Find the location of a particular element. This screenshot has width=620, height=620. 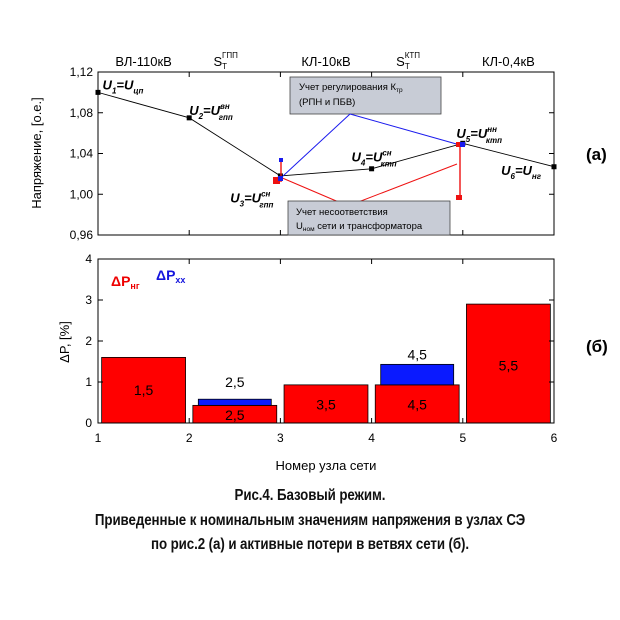

regulation-callout-line1: Учет регулирования Ктр is located at coordinates (351, 88).